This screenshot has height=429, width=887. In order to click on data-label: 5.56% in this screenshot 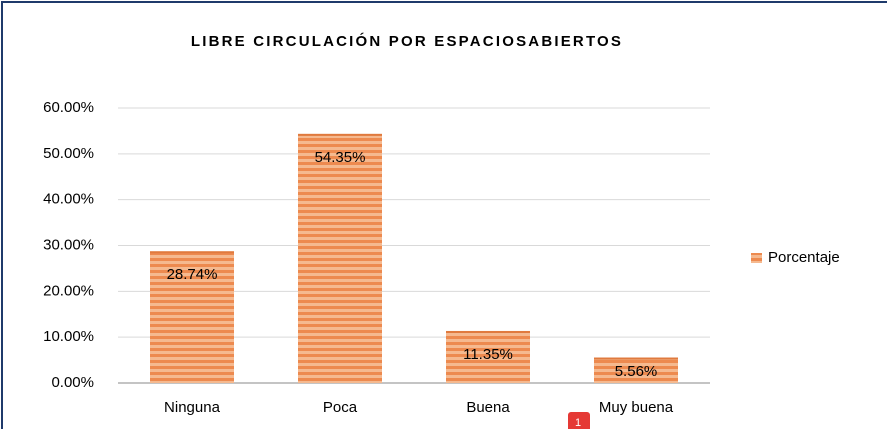, I will do `click(636, 371)`.